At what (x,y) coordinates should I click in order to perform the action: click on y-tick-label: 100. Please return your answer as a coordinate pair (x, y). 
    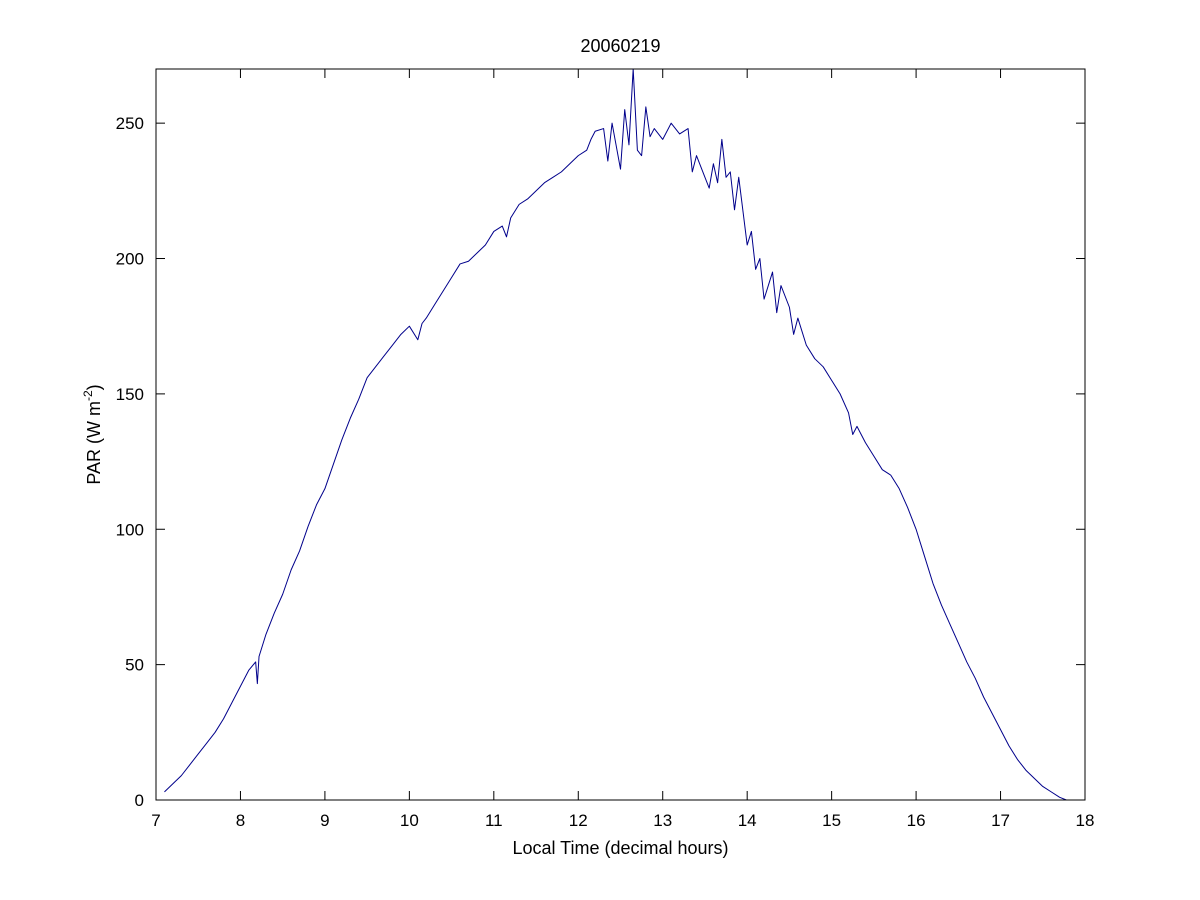
    Looking at the image, I should click on (130, 529).